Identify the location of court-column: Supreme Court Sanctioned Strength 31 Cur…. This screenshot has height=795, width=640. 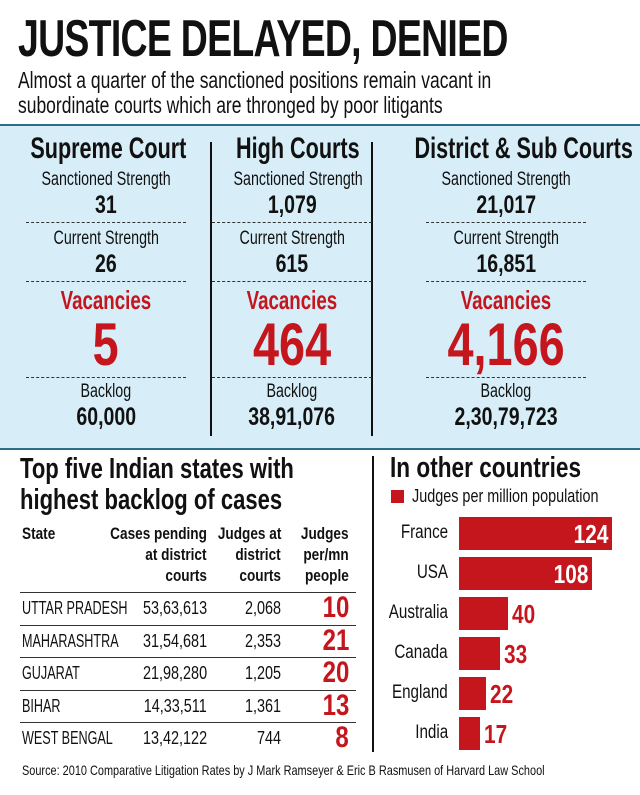
(106, 287).